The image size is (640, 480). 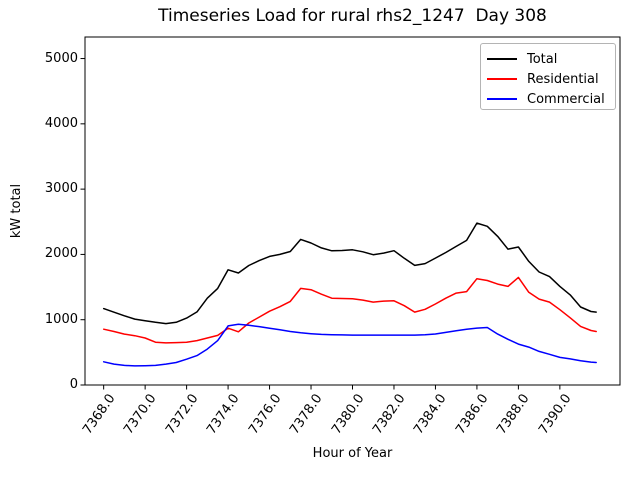 I want to click on legend-entry: Residential, so click(x=548, y=79).